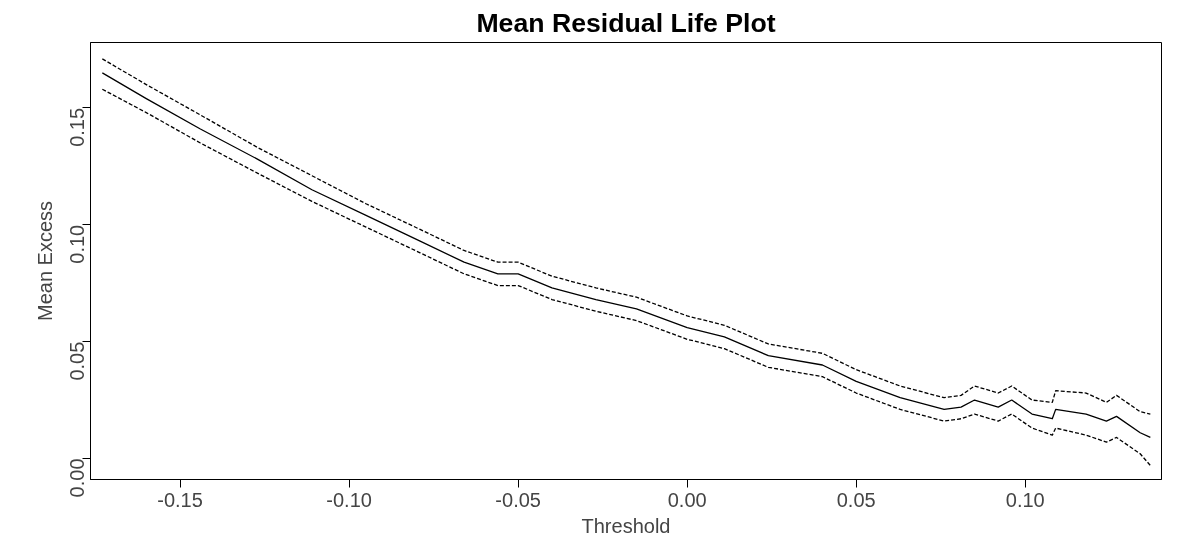 This screenshot has width=1181, height=539. I want to click on x-tick-label: 0.00, so click(687, 499).